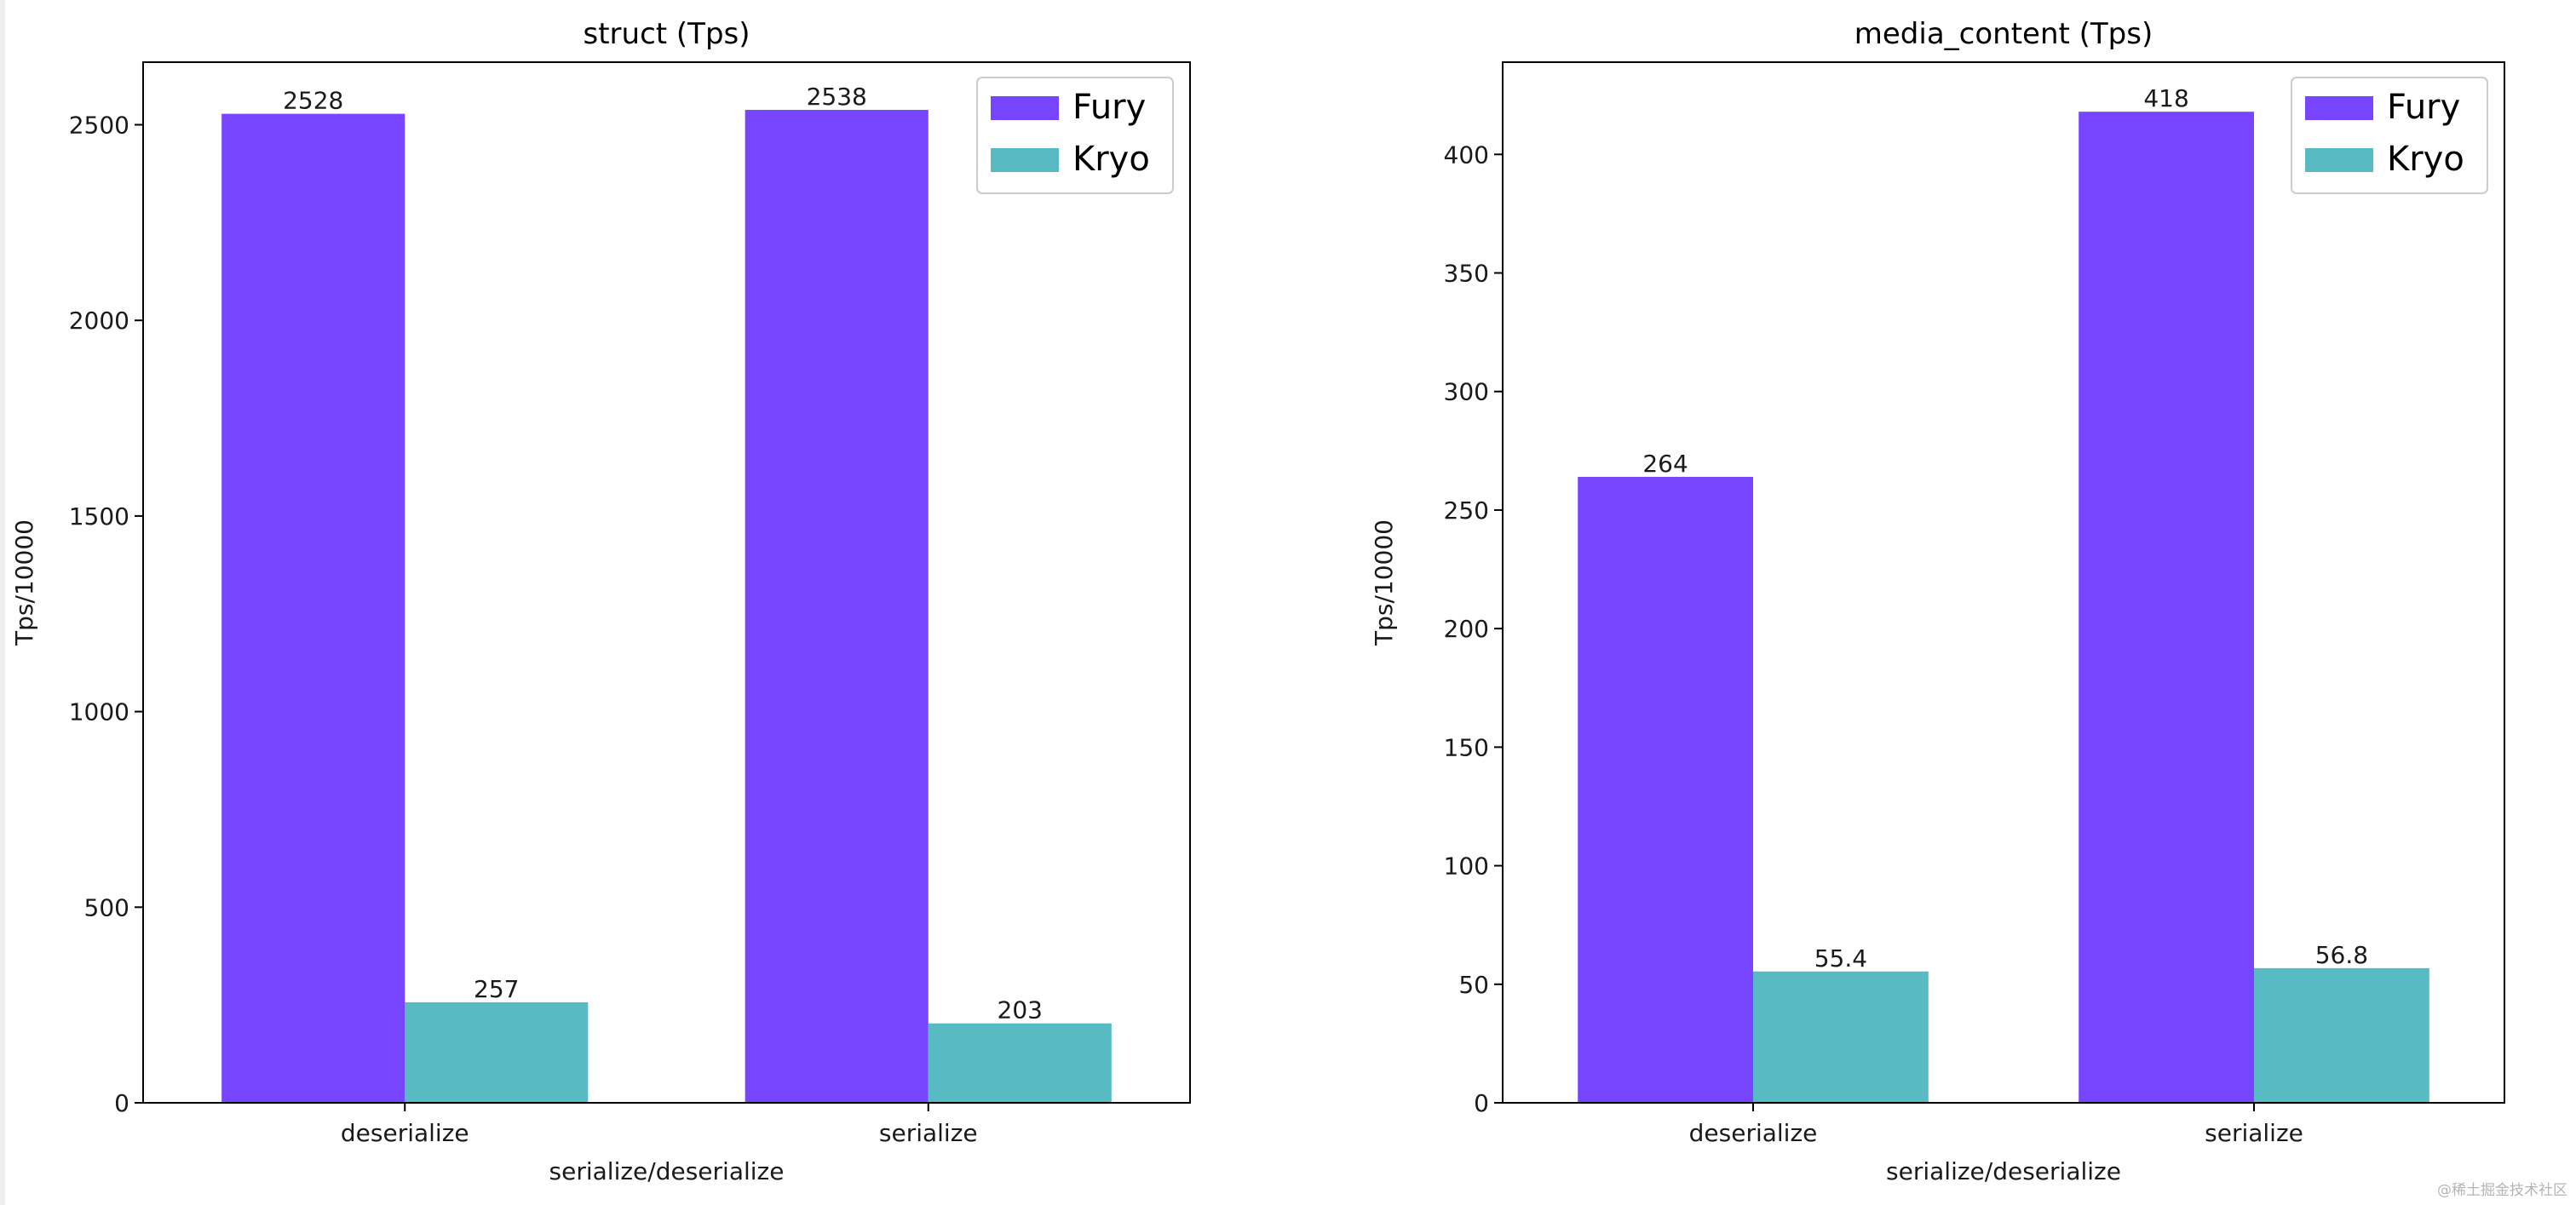 This screenshot has width=2576, height=1205. Describe the element at coordinates (1467, 274) in the screenshot. I see `y-tick-label: 350` at that location.